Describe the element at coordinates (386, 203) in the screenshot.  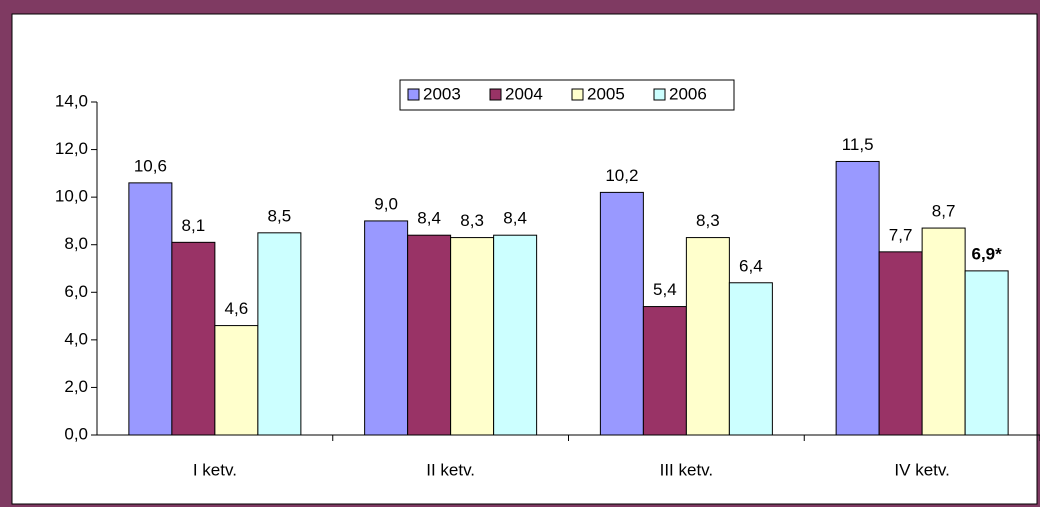
I see `data-label: 9,0` at that location.